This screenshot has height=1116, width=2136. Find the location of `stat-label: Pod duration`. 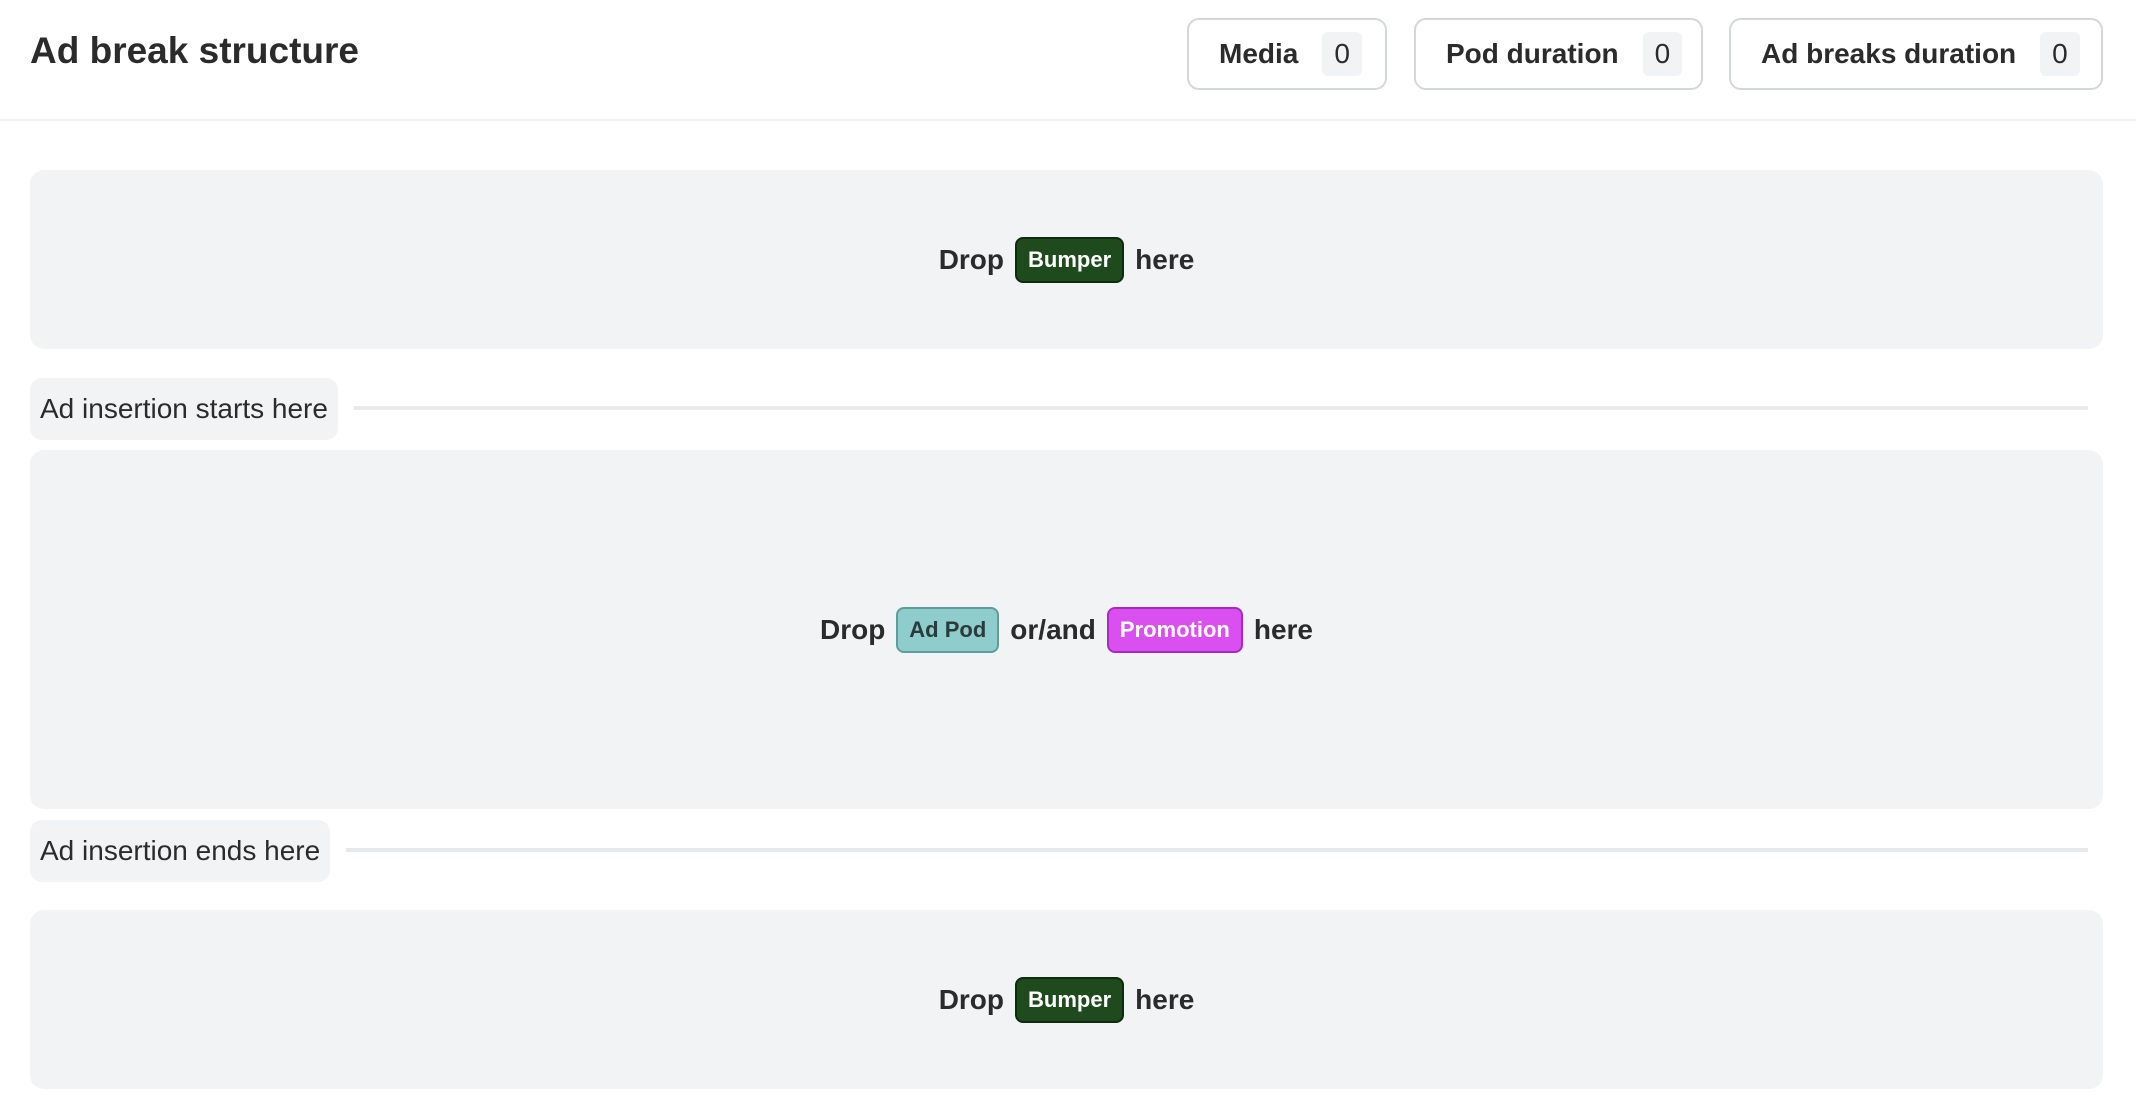

stat-label: Pod duration is located at coordinates (1532, 53).